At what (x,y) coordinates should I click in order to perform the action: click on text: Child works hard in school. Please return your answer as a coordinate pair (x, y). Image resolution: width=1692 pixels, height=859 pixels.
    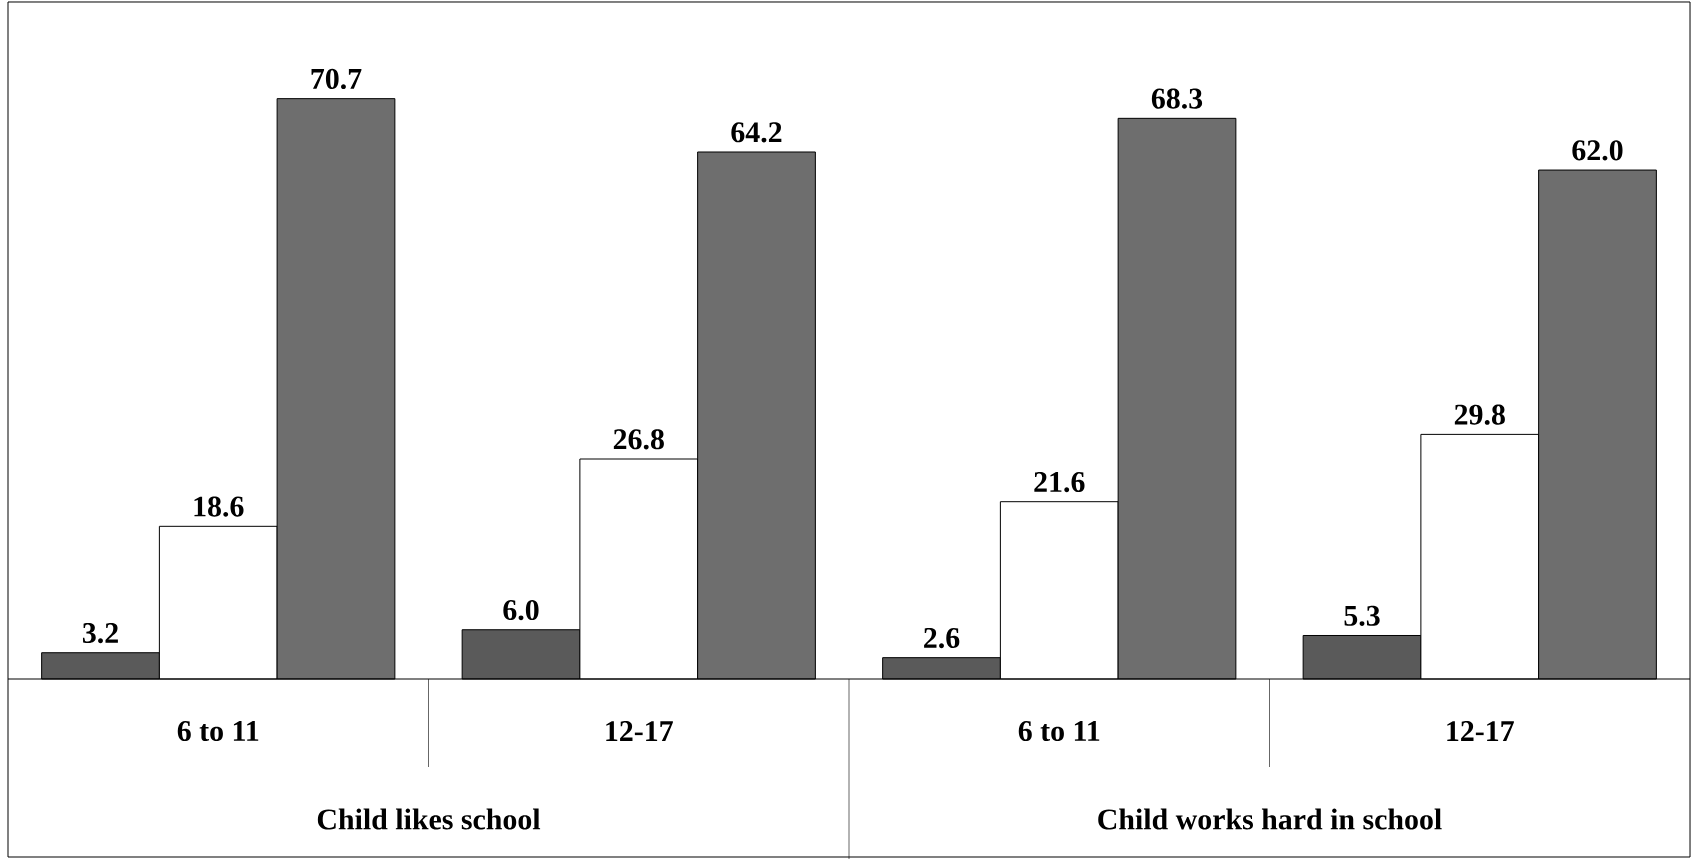
    Looking at the image, I should click on (1270, 819).